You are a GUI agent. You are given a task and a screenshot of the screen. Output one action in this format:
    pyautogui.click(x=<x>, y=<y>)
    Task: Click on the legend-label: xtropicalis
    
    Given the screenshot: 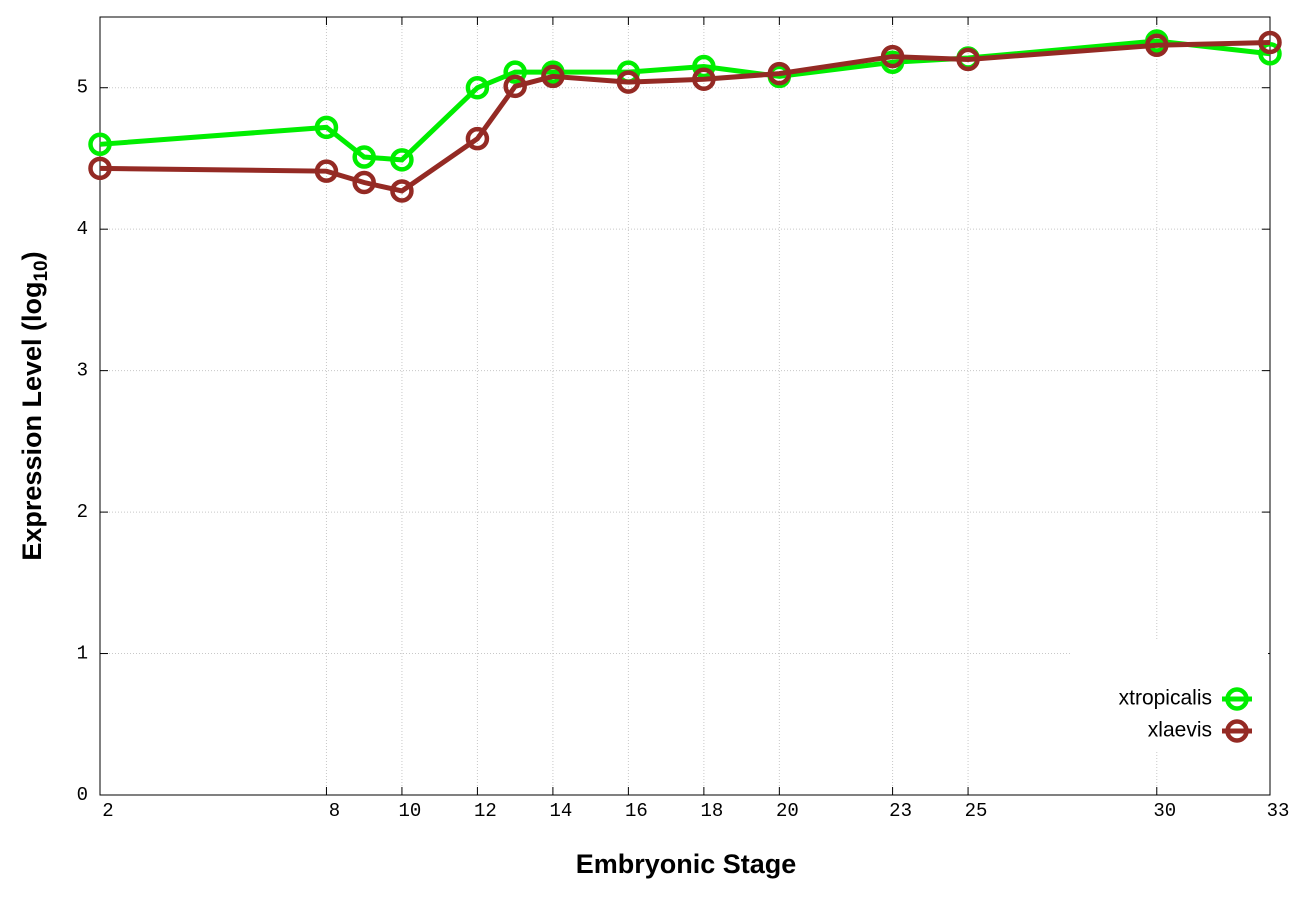 What is the action you would take?
    pyautogui.click(x=1165, y=698)
    